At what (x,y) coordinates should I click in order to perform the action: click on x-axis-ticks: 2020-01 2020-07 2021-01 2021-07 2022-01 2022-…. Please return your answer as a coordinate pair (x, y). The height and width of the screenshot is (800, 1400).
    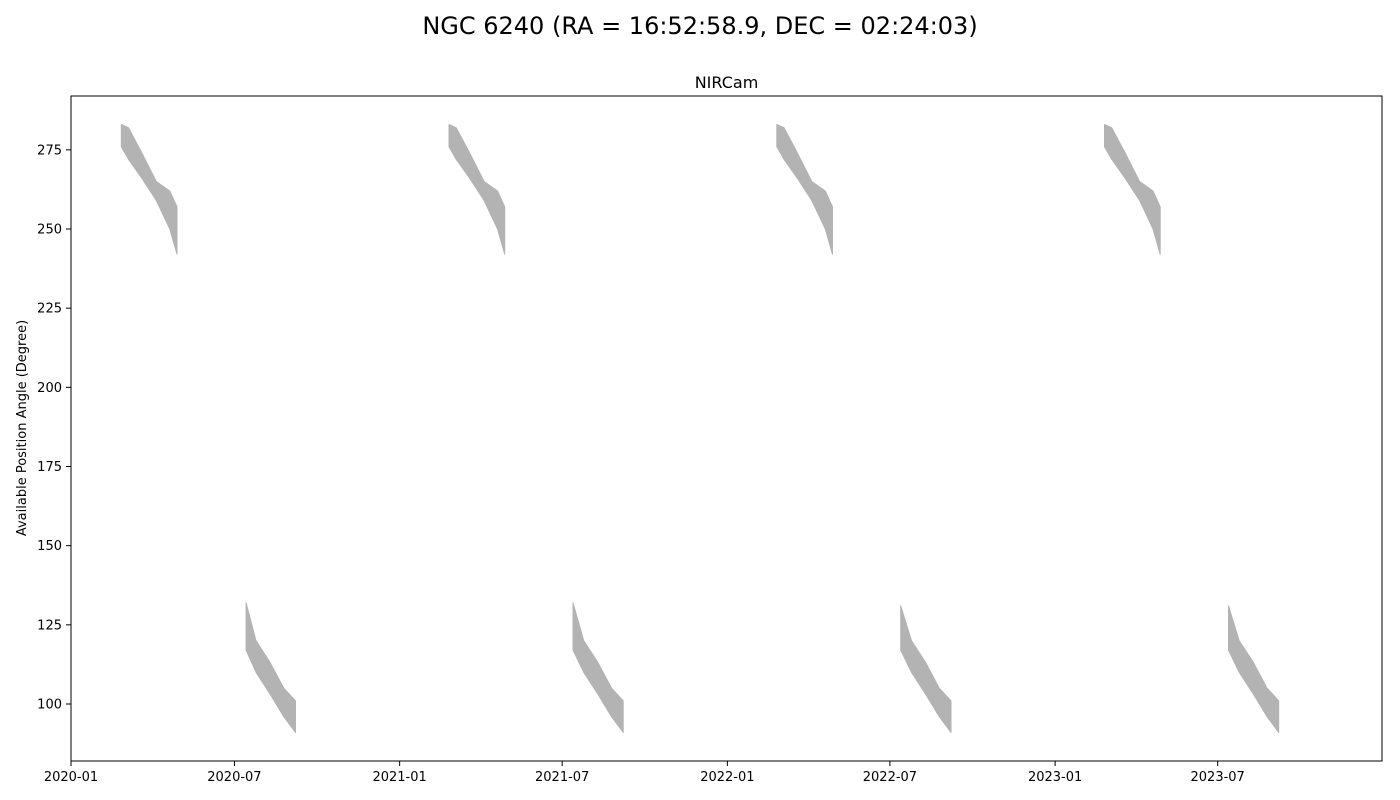
    Looking at the image, I should click on (644, 773).